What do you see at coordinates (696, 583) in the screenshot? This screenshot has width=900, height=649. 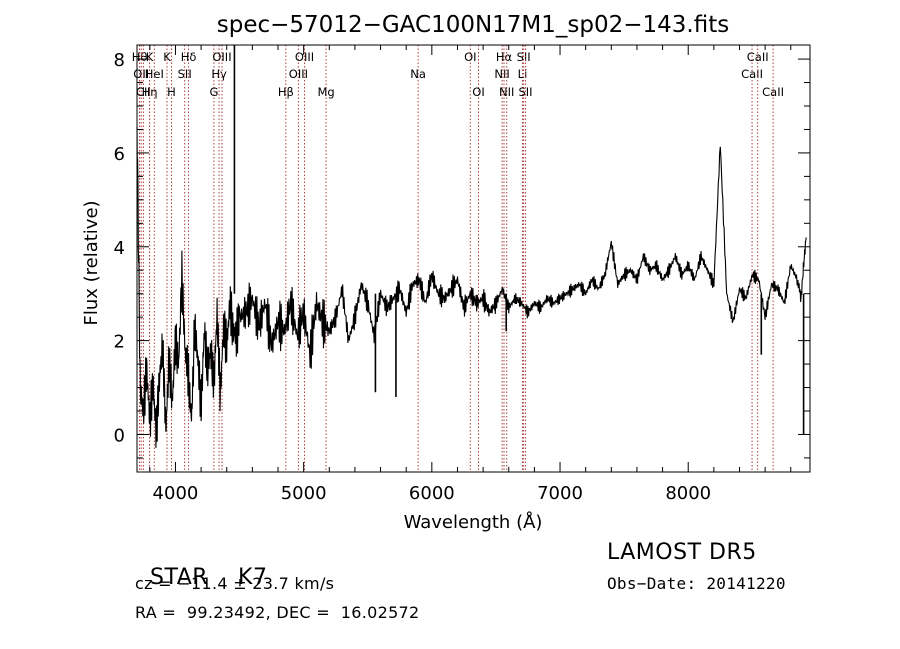 I see `obs-date: Obs−Date: 20141220` at bounding box center [696, 583].